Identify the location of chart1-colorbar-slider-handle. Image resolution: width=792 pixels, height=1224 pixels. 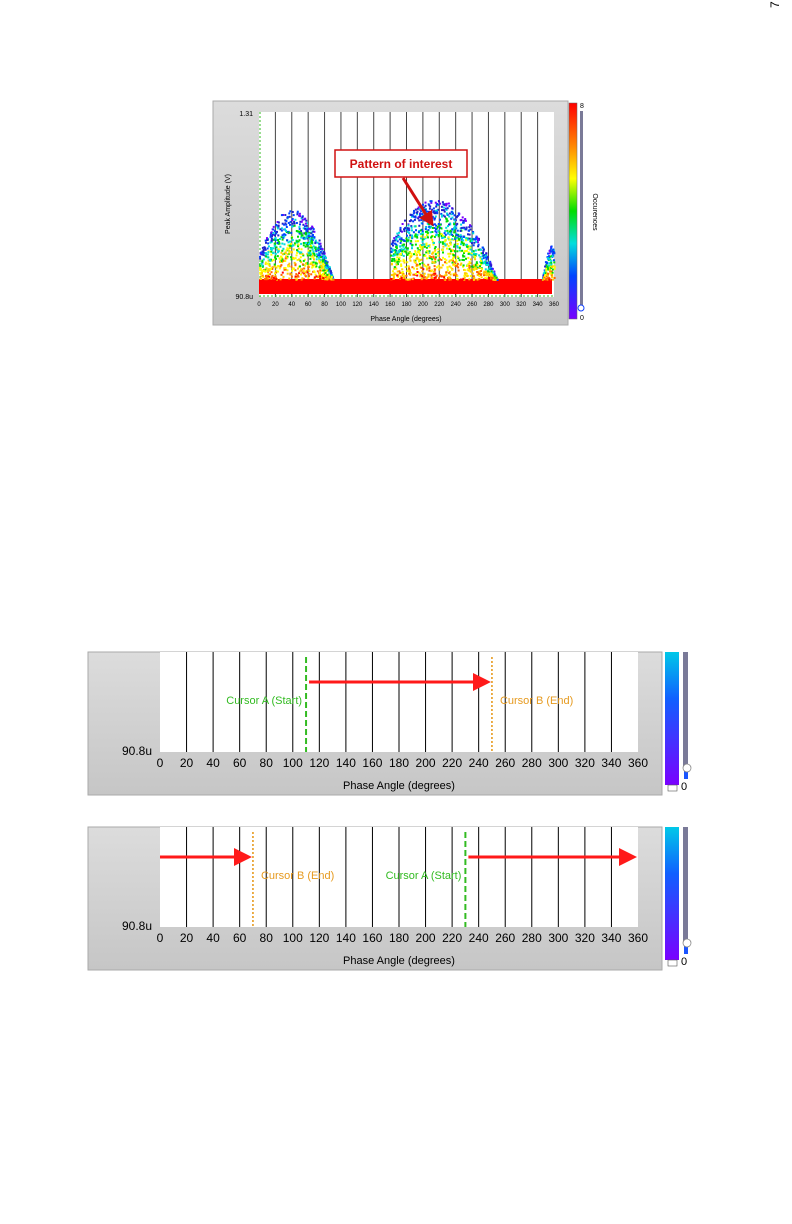
(581, 308).